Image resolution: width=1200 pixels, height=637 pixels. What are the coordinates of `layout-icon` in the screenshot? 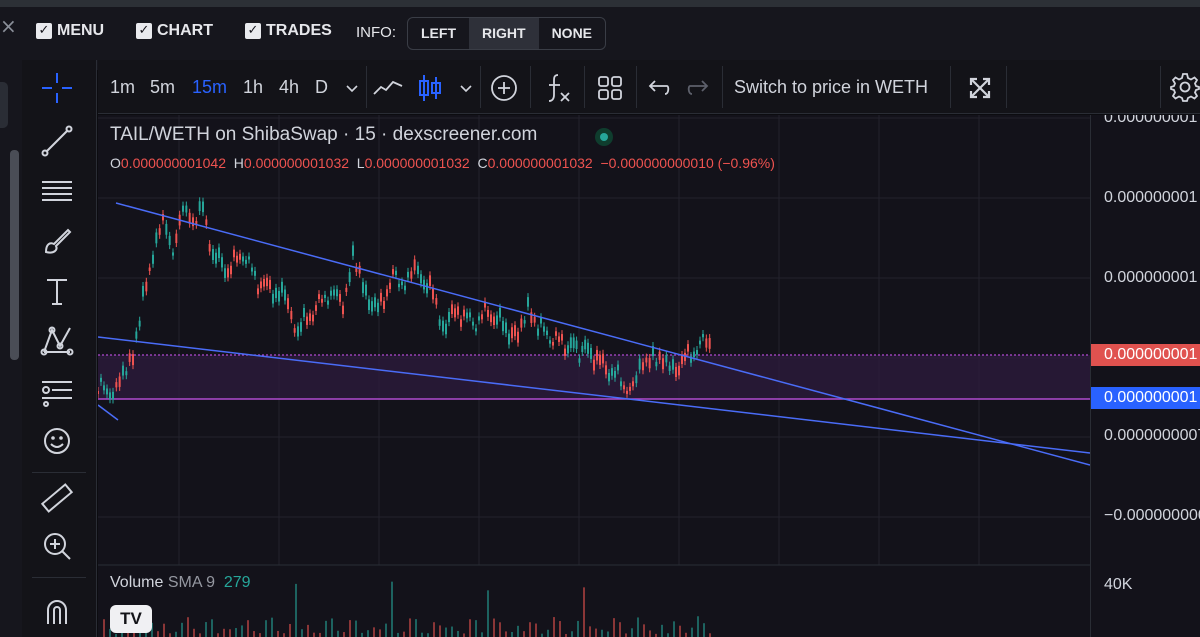 It's located at (610, 88).